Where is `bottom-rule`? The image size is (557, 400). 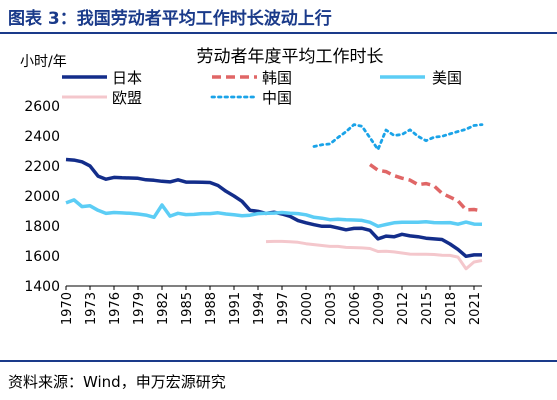
bottom-rule is located at coordinates (278, 361).